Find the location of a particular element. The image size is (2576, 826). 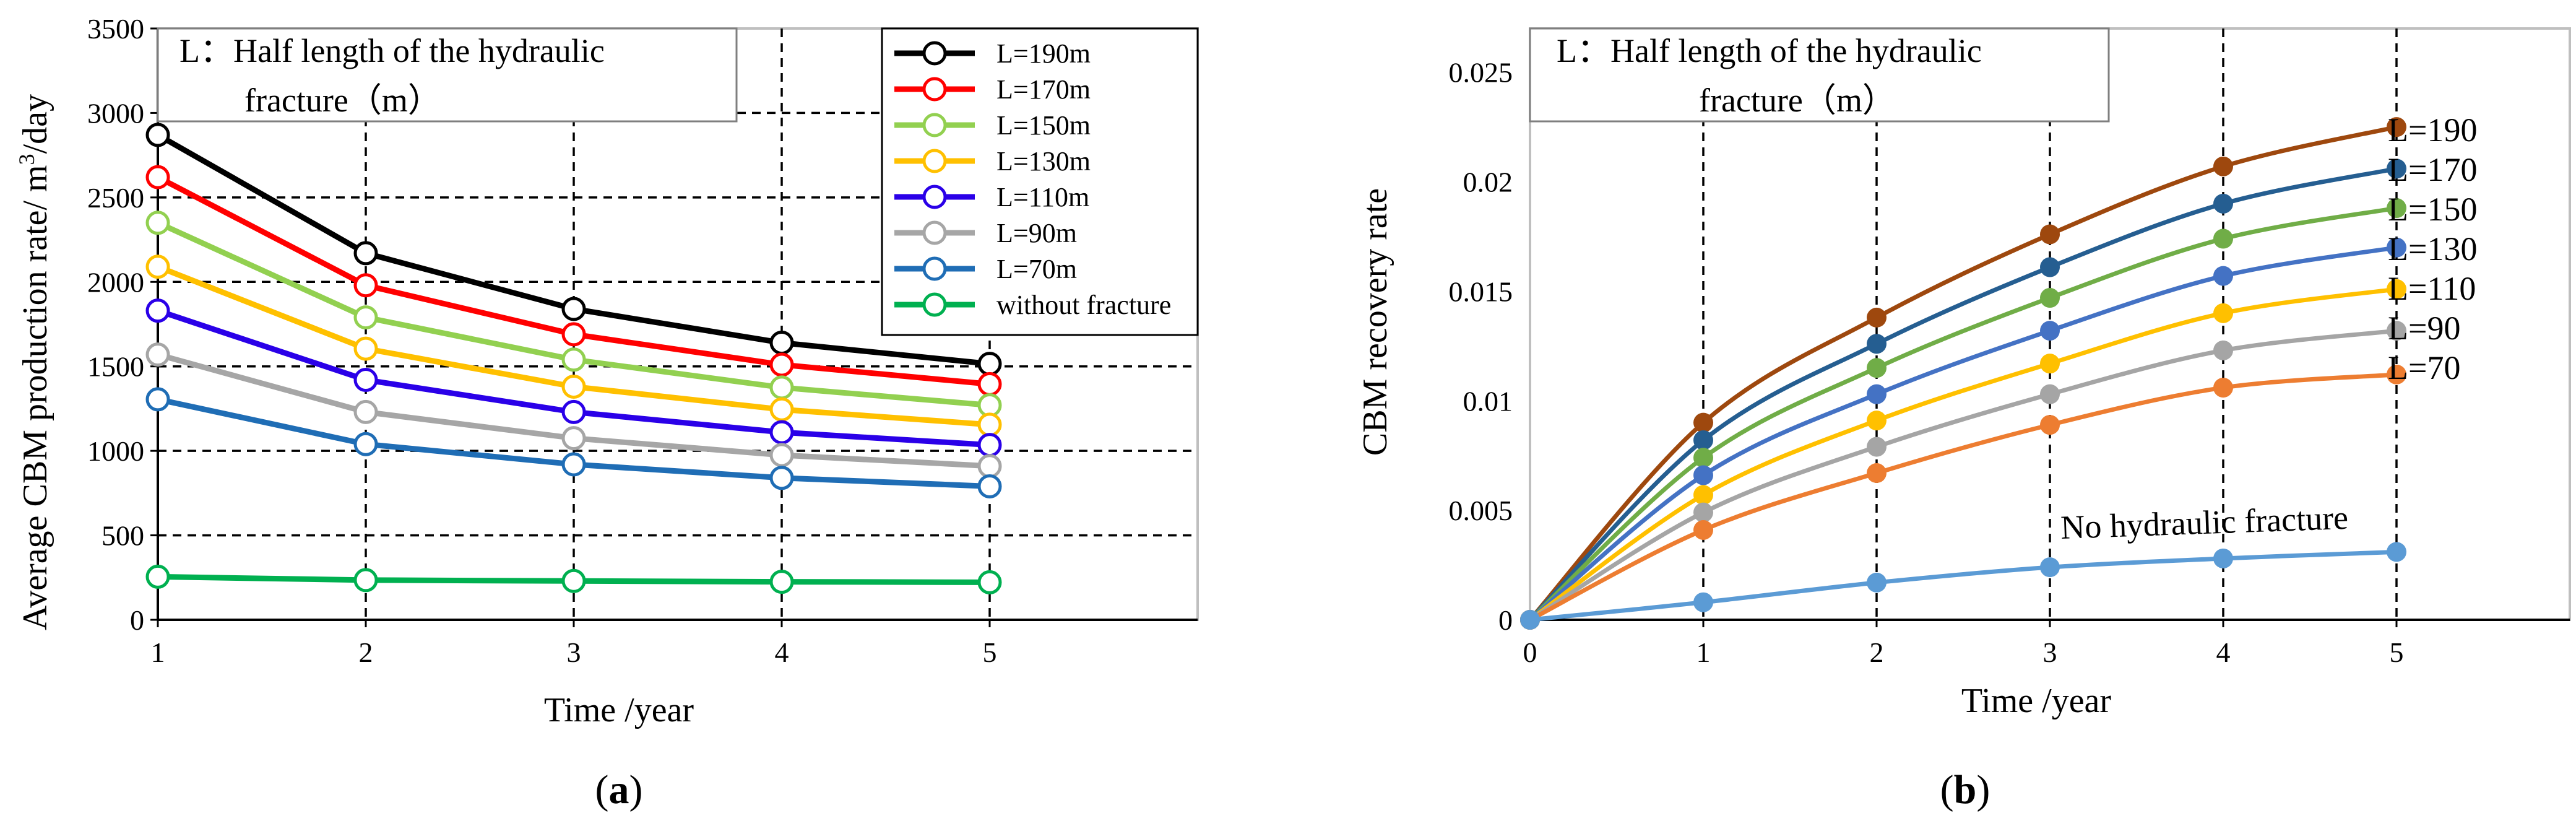

chart-a-y-axis-title-tail: /day is located at coordinates (35, 124).